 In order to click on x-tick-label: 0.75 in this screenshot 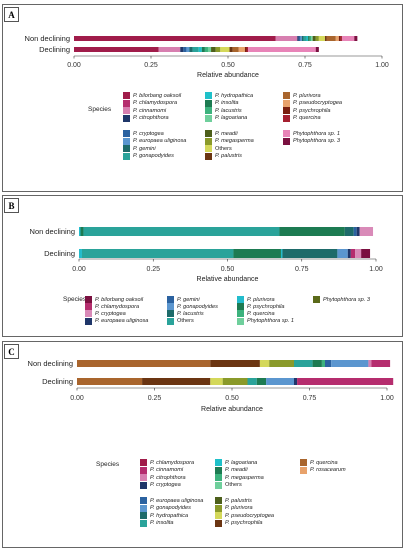, I will do `click(305, 65)`.